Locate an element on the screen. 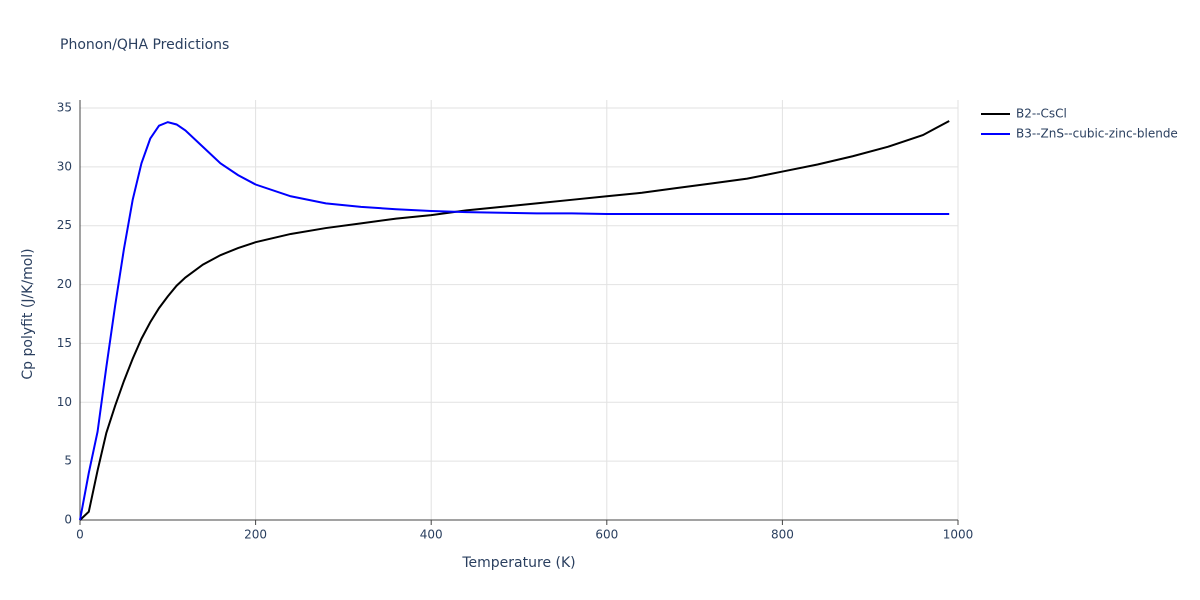 This screenshot has width=1200, height=600. legend-label: B3--ZnS--cubic-zinc-blende is located at coordinates (1097, 134).